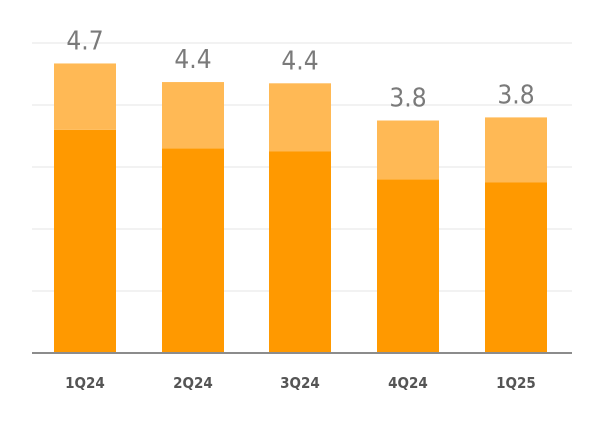  What do you see at coordinates (193, 383) in the screenshot?
I see `x-tick-label: 2Q24` at bounding box center [193, 383].